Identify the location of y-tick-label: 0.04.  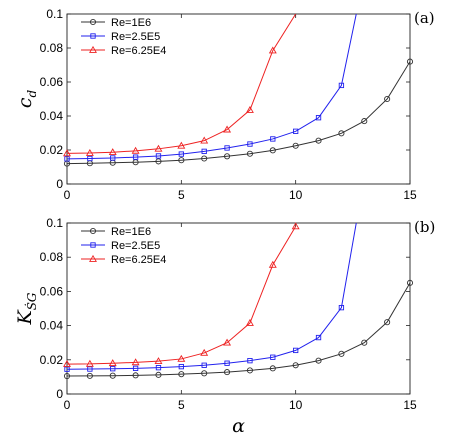
(52, 116).